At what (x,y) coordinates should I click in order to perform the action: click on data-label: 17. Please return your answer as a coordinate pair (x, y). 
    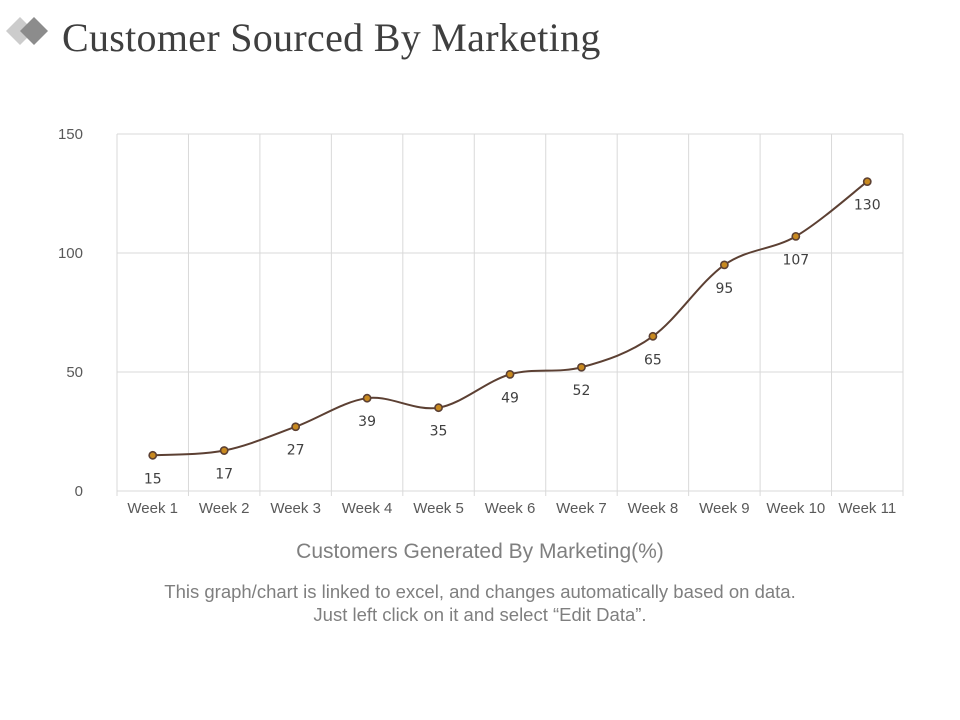
    Looking at the image, I should click on (224, 475).